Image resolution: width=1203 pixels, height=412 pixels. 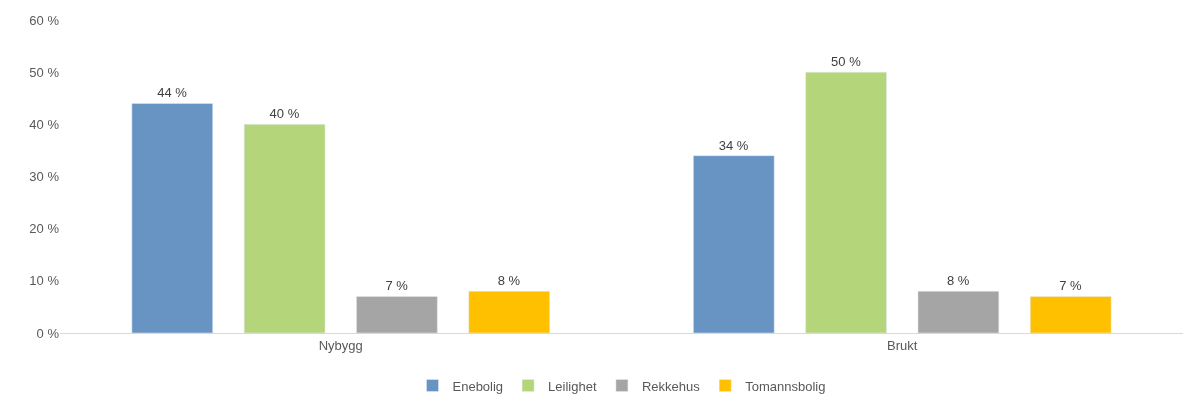 What do you see at coordinates (44, 20) in the screenshot?
I see `y-tick-label: 60 %` at bounding box center [44, 20].